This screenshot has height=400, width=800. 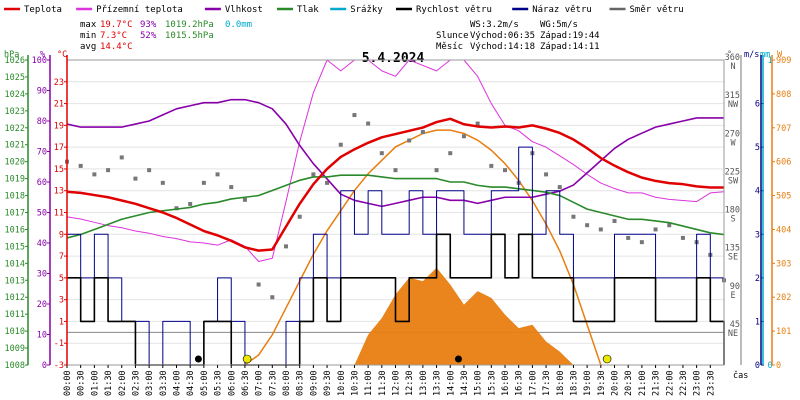 What do you see at coordinates (123, 383) in the screenshot?
I see `x-tick-label: 02:00` at bounding box center [123, 383].